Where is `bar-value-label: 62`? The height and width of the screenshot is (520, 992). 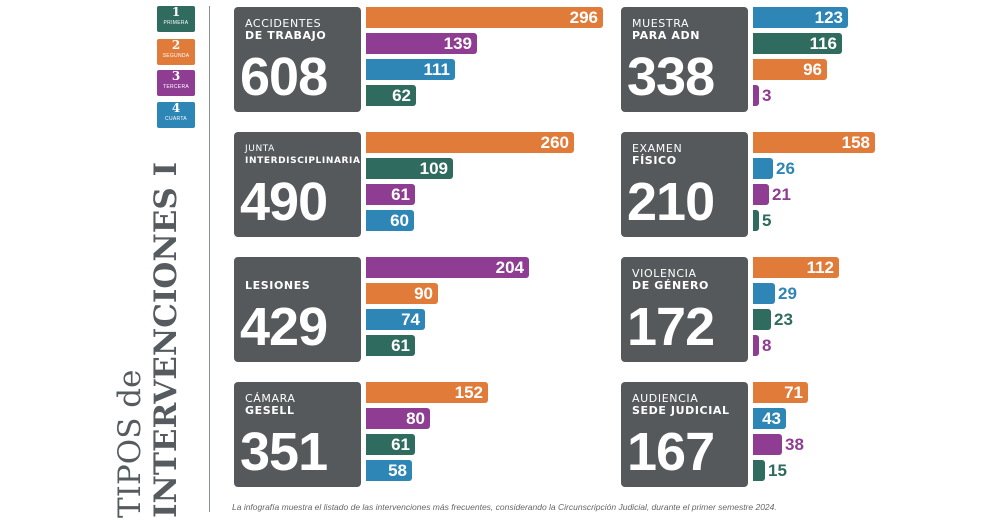 bar-value-label: 62 is located at coordinates (401, 95).